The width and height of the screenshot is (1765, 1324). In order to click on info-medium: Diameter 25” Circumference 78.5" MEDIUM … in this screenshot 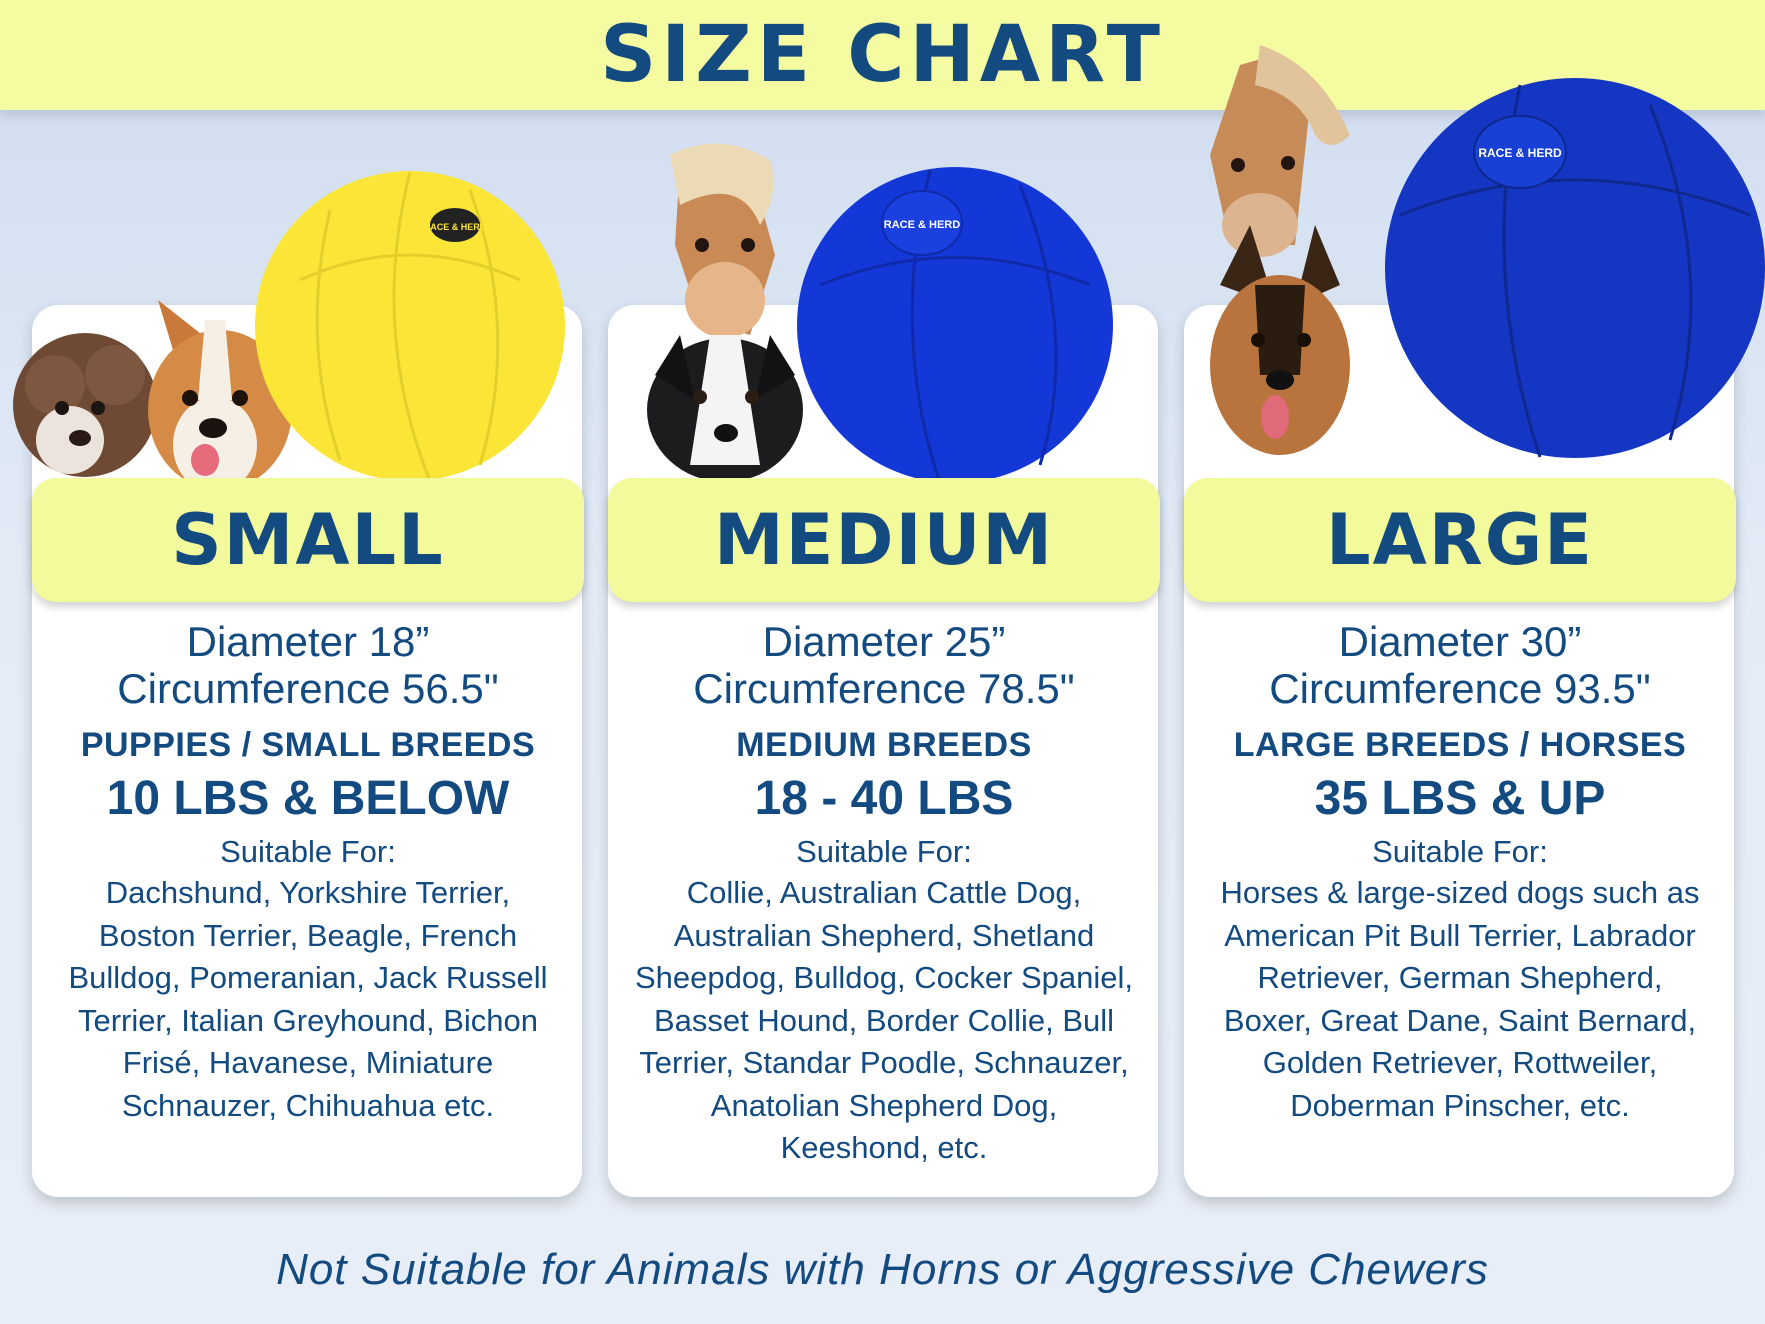, I will do `click(884, 894)`.